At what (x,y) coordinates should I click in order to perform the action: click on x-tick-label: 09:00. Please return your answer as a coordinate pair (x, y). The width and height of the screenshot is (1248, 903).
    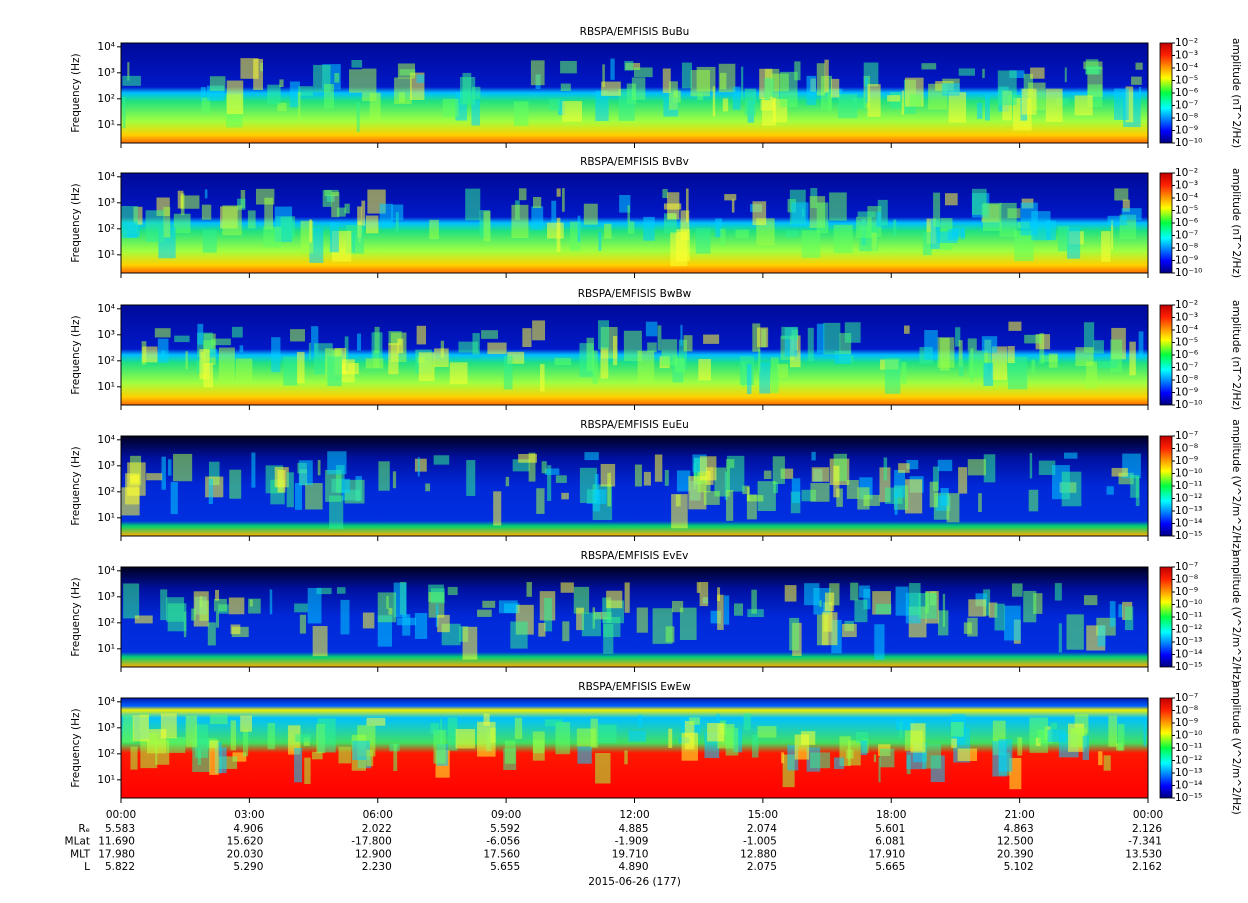
    Looking at the image, I should click on (506, 815).